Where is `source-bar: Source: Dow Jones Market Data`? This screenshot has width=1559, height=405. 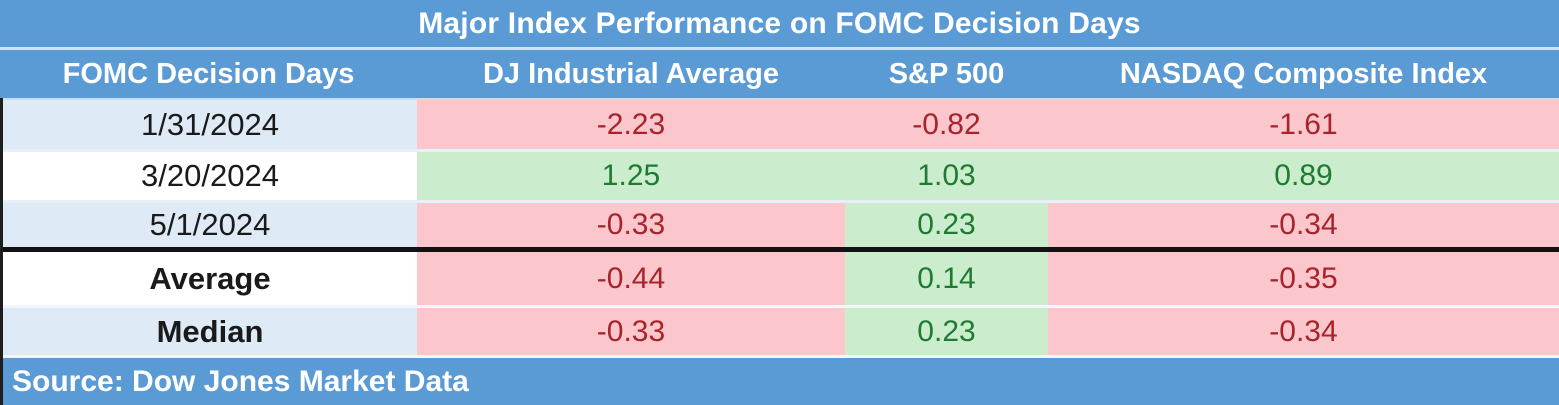
source-bar: Source: Dow Jones Market Data is located at coordinates (781, 380).